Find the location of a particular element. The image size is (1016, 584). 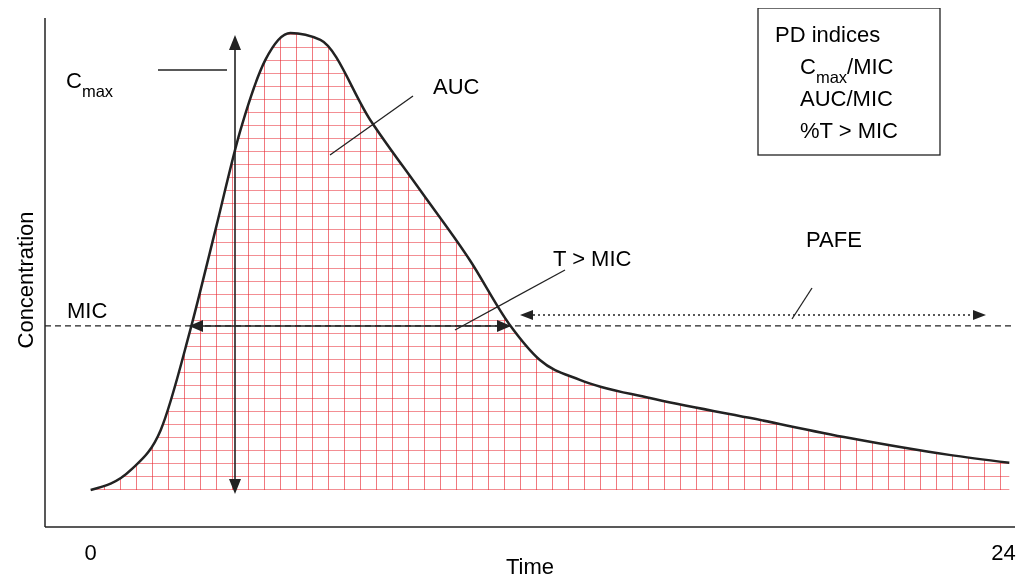

annotation: AUC is located at coordinates (456, 86).